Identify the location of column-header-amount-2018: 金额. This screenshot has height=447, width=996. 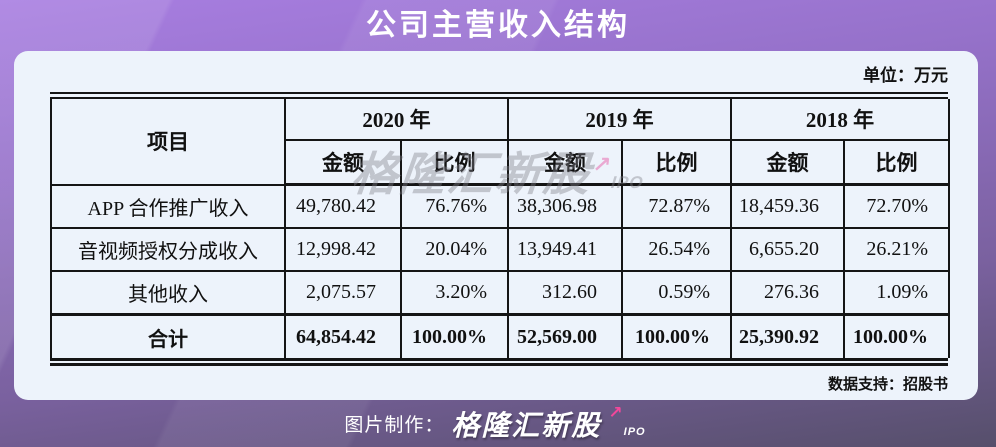
(787, 162).